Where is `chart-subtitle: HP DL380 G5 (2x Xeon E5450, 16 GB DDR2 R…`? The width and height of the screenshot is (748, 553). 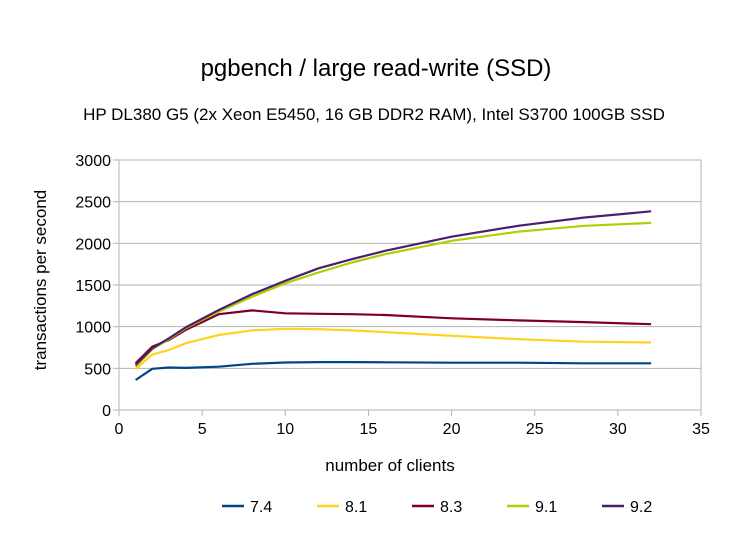
chart-subtitle: HP DL380 G5 (2x Xeon E5450, 16 GB DDR2 R… is located at coordinates (374, 114).